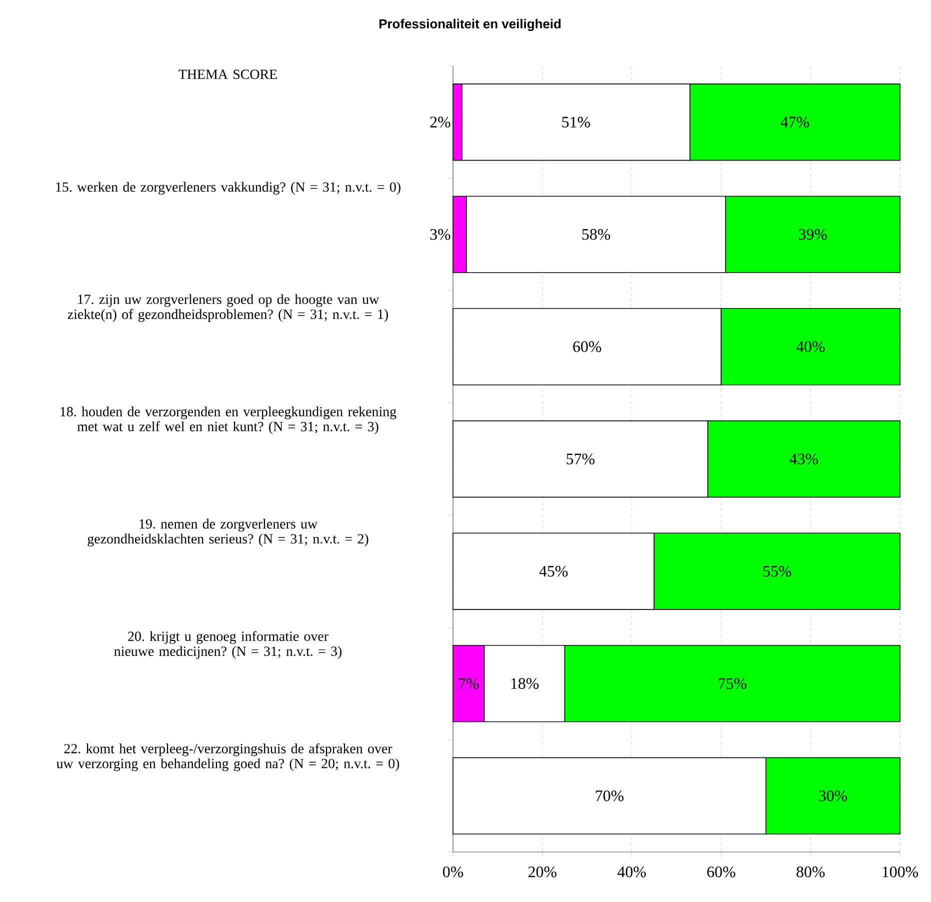 The height and width of the screenshot is (902, 931). I want to click on data-label: 58%, so click(596, 234).